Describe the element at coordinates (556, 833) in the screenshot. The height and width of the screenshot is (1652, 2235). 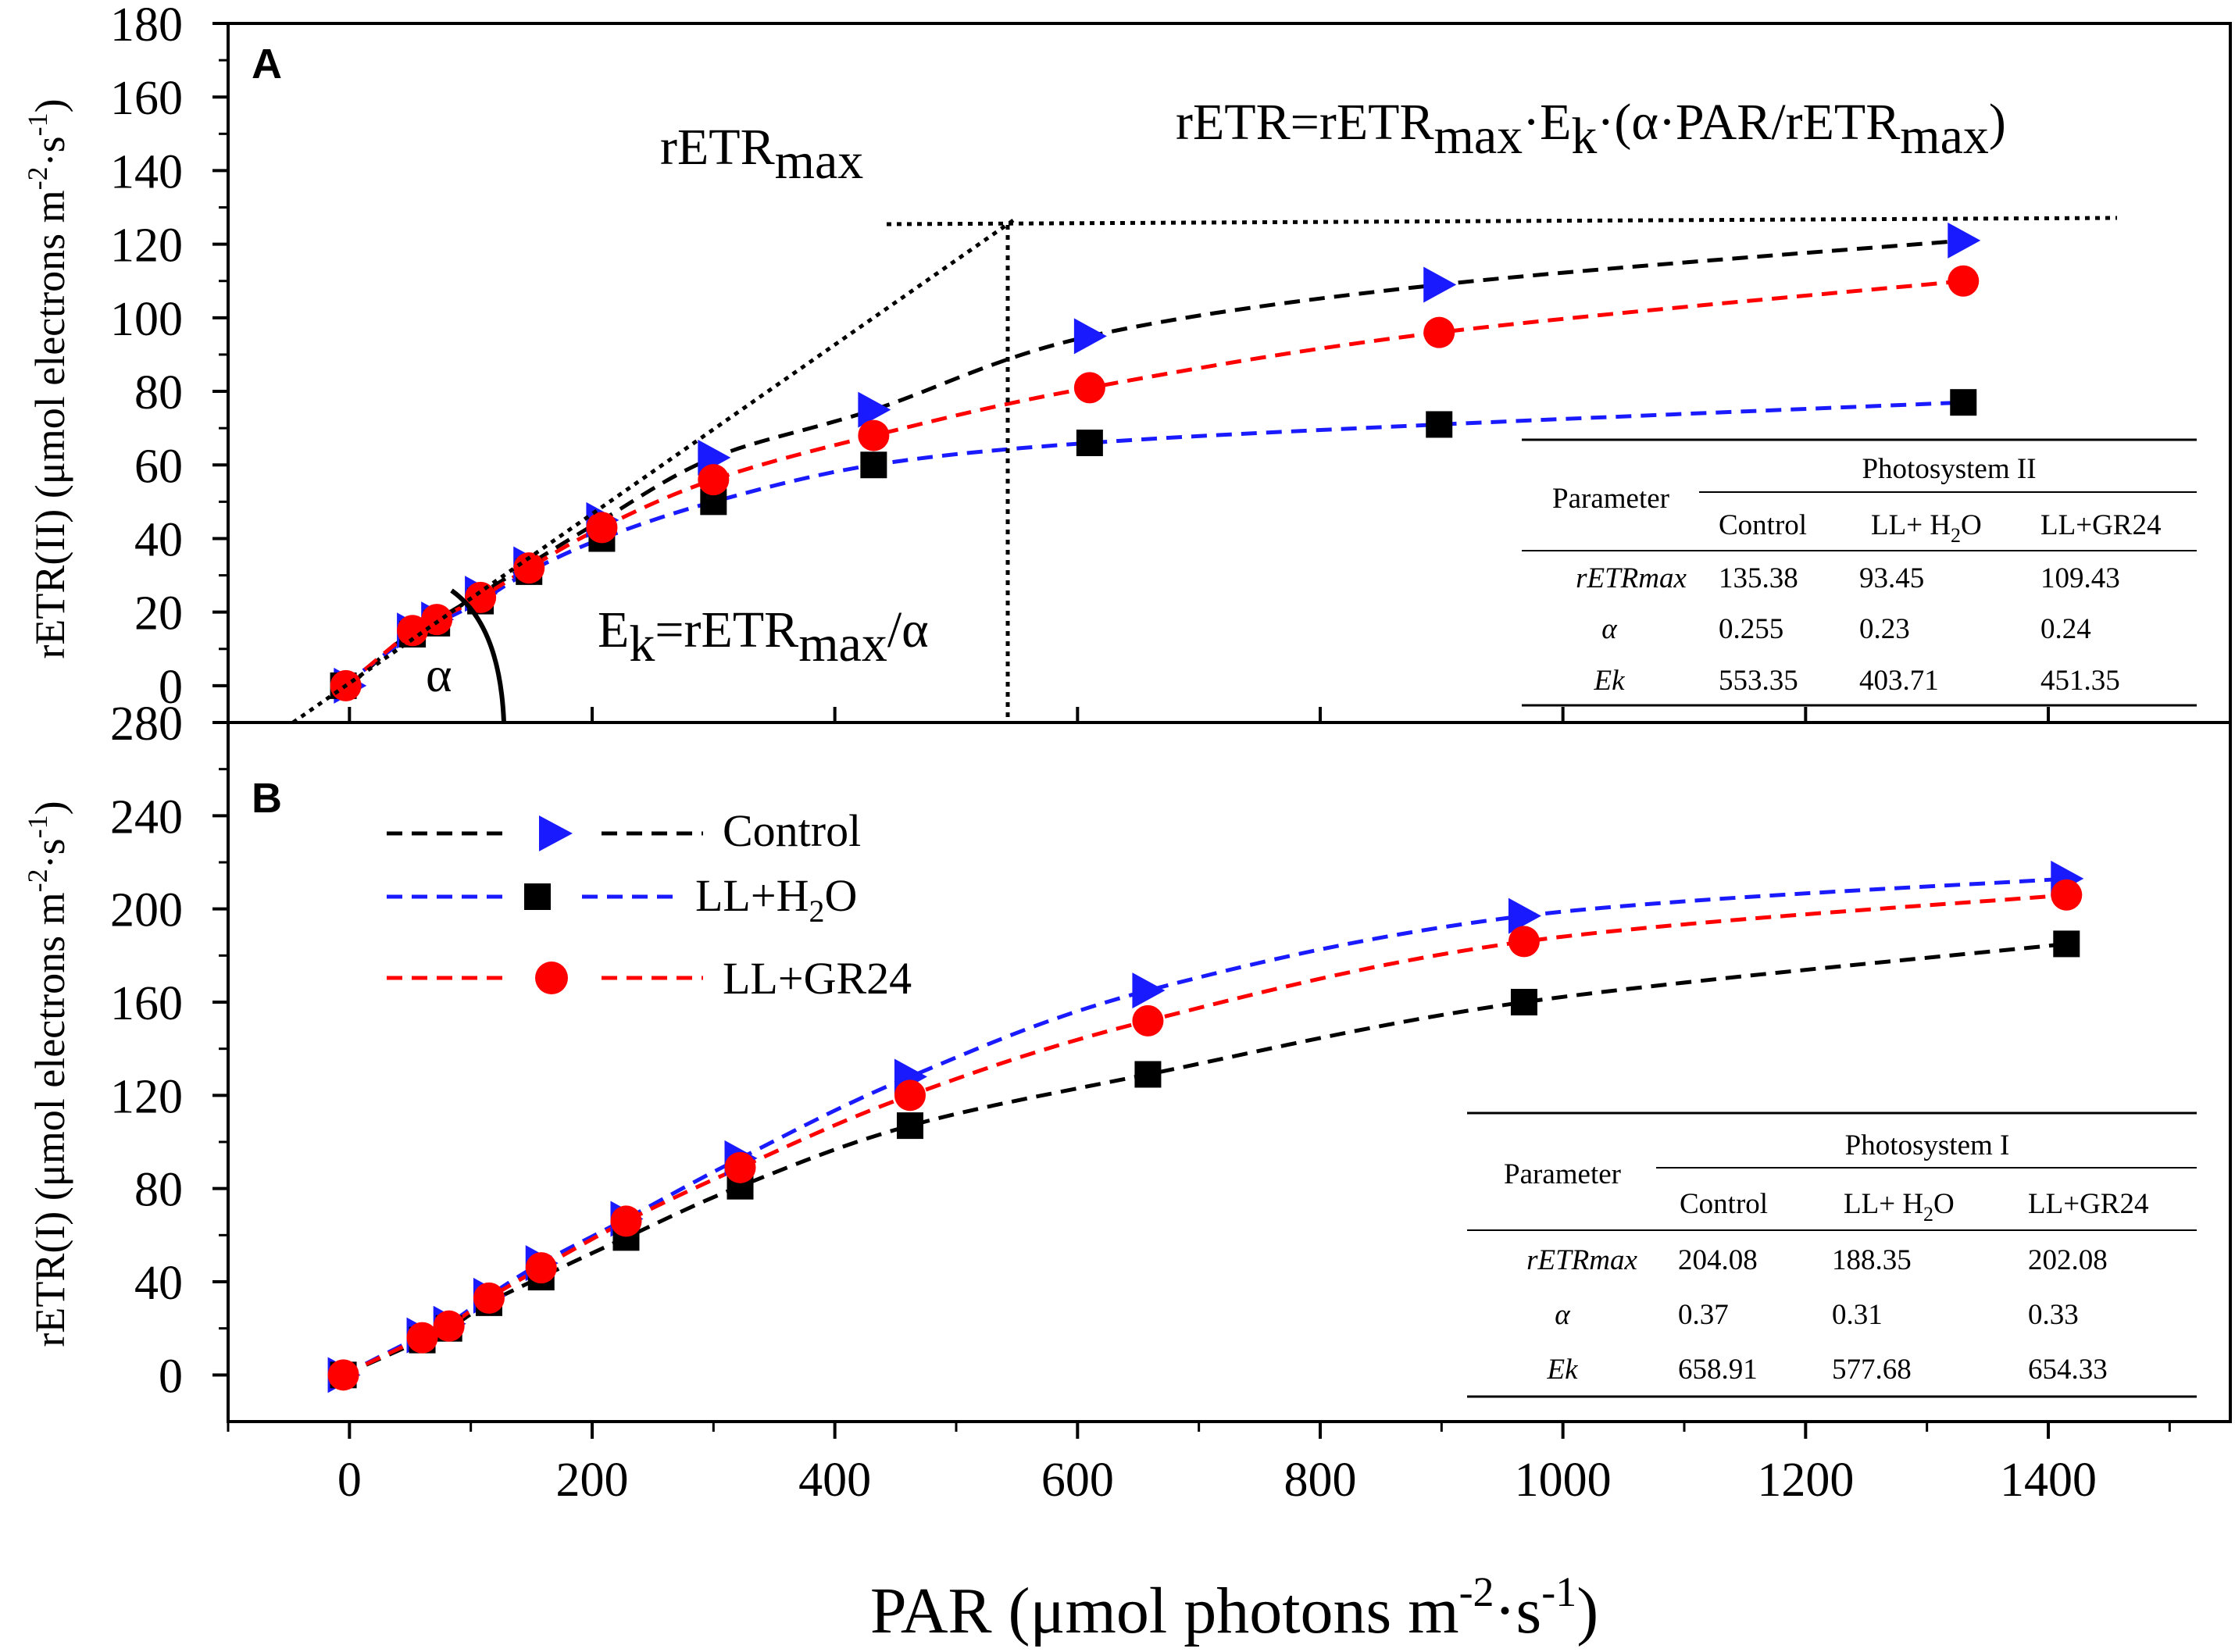
I see `legend-marker-control` at that location.